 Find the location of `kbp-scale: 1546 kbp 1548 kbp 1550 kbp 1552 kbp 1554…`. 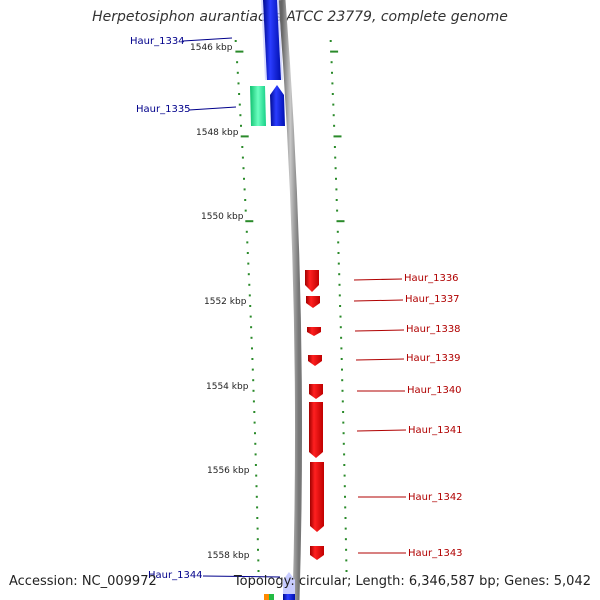

kbp-scale: 1546 kbp 1548 kbp 1550 kbp 1552 kbp 1554… is located at coordinates (220, 302).